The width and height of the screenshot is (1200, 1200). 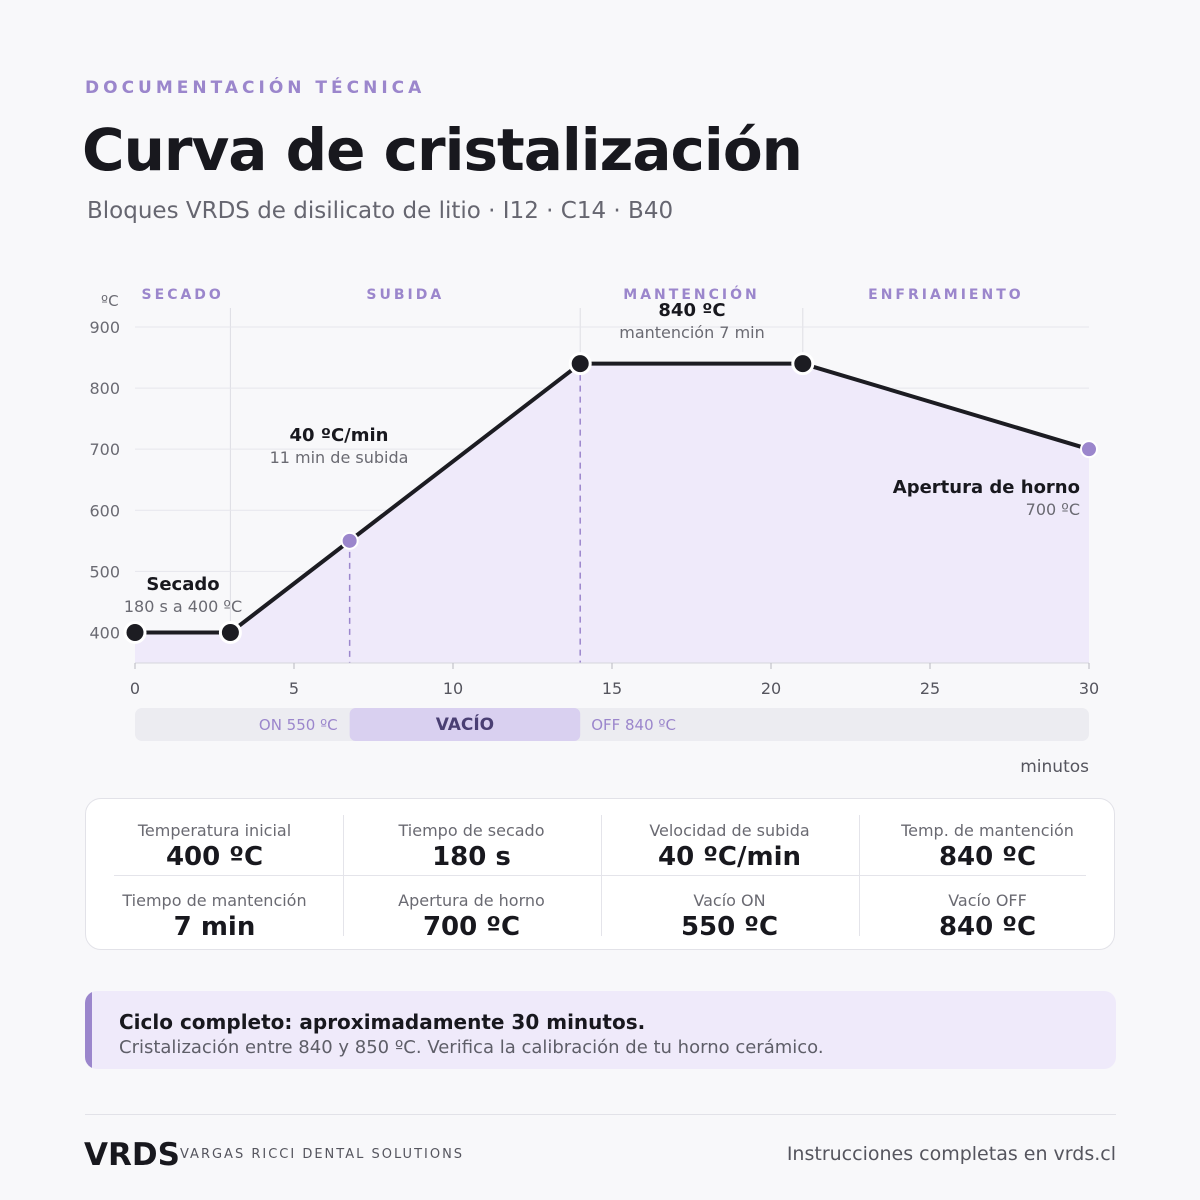 I want to click on annotation-title: Secado, so click(x=182, y=584).